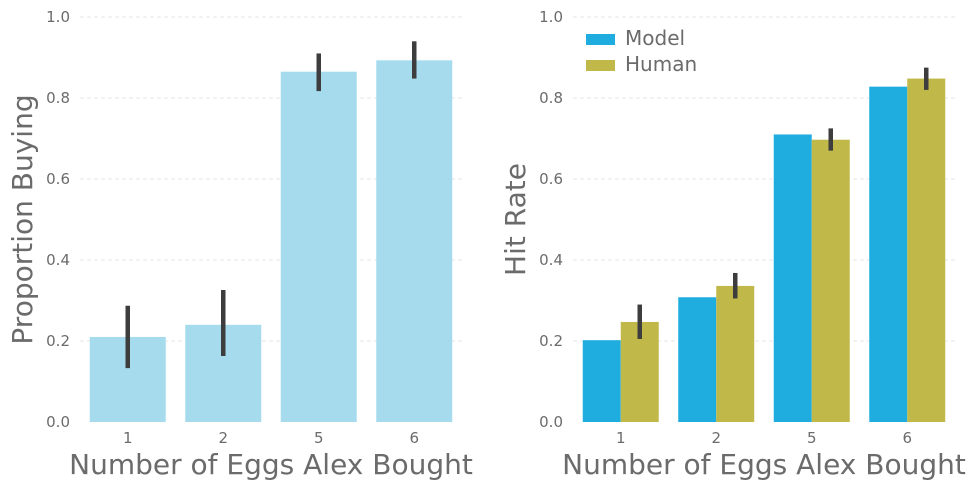 This screenshot has width=975, height=490. What do you see at coordinates (600, 39) in the screenshot?
I see `legend-swatch-model` at bounding box center [600, 39].